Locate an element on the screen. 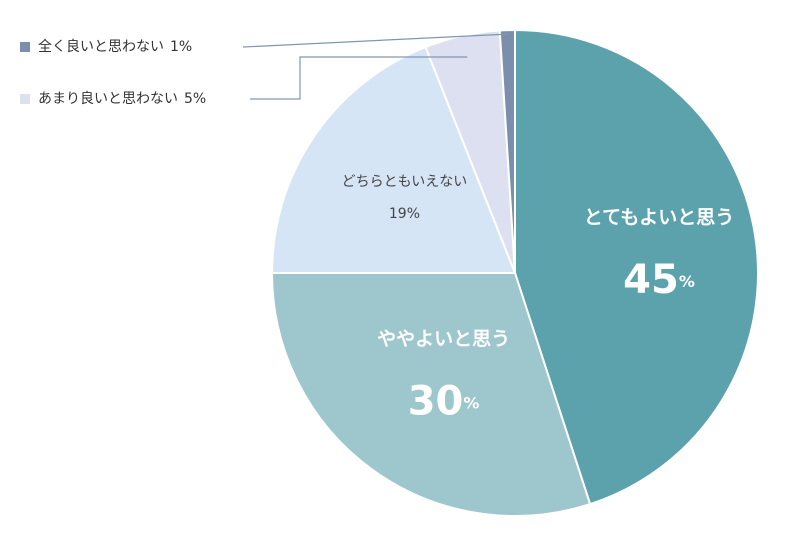  slice-label: どちらともいえない is located at coordinates (405, 182).